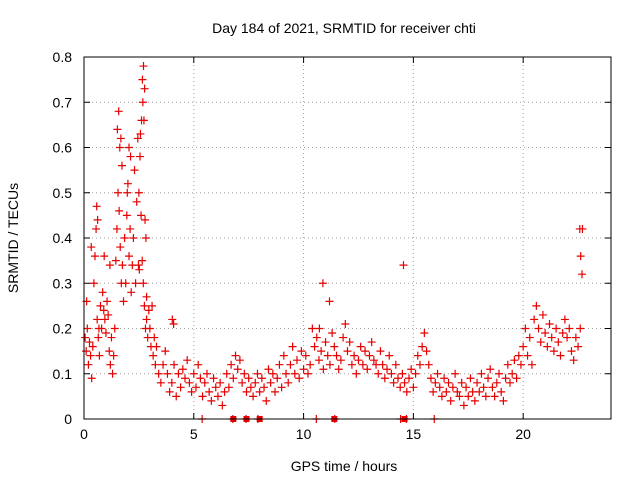 This screenshot has width=640, height=480. I want to click on y-tick-label: 0.3, so click(63, 283).